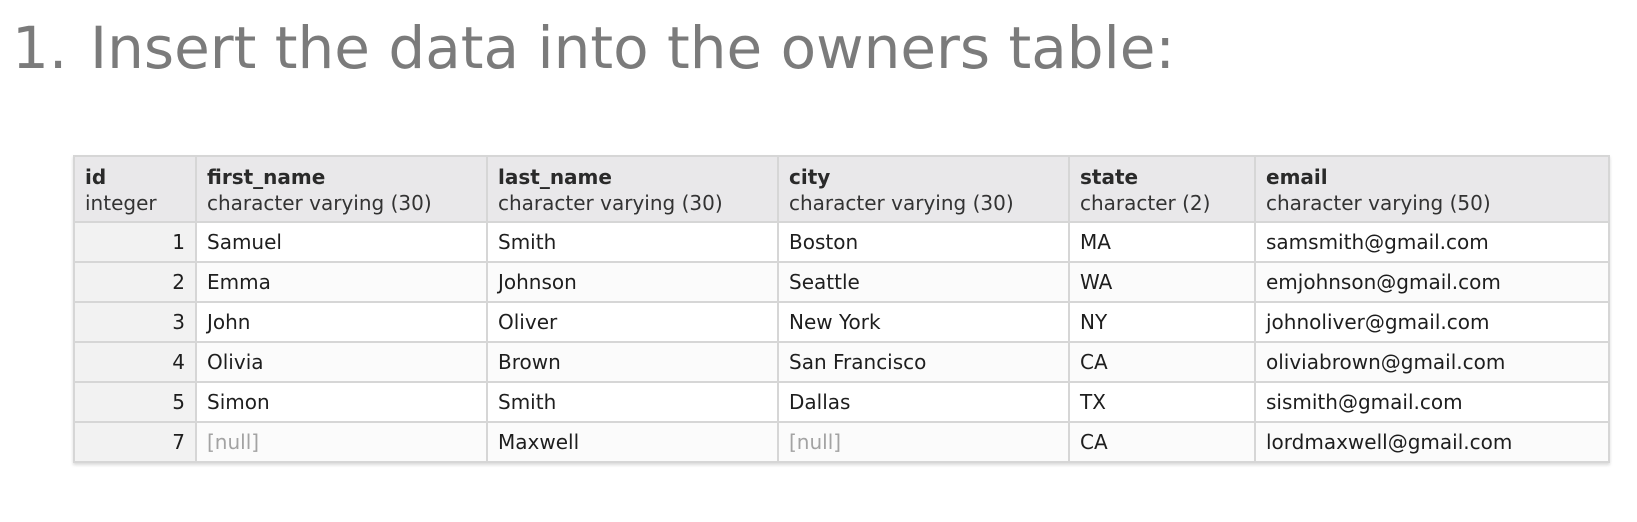 The width and height of the screenshot is (1637, 522). I want to click on table-row: 2 Emma Johnson Seattle WA emjohnson@gmail.com, so click(841, 282).